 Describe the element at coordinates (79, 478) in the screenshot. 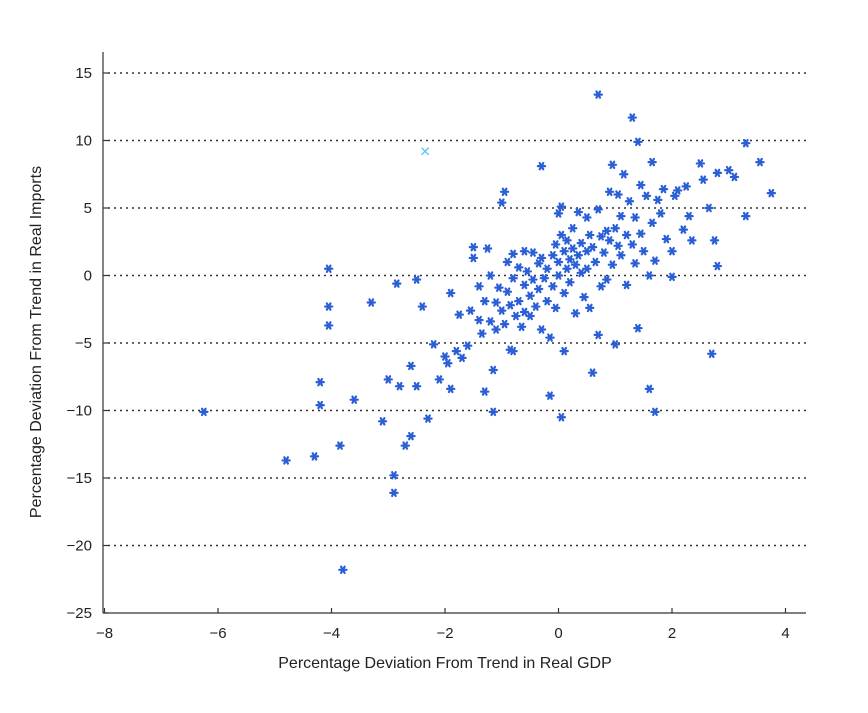

I see `y-tick-label: −15` at that location.